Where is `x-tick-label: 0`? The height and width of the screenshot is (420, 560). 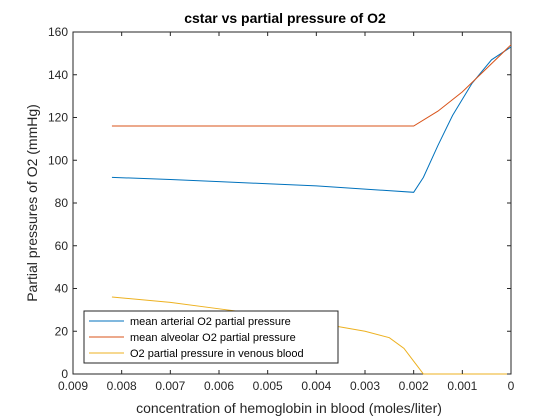 x-tick-label: 0 is located at coordinates (511, 386).